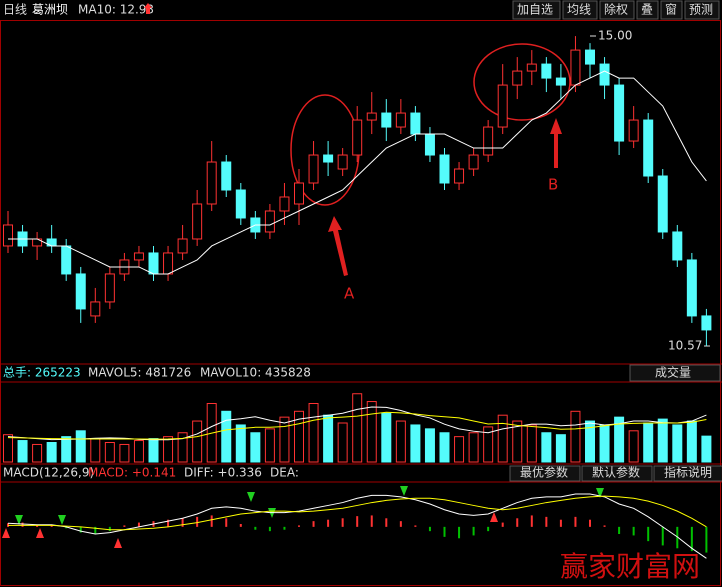 This screenshot has height=587, width=722. What do you see at coordinates (116, 10) in the screenshot?
I see `ma-label: MA10: 12.93` at bounding box center [116, 10].